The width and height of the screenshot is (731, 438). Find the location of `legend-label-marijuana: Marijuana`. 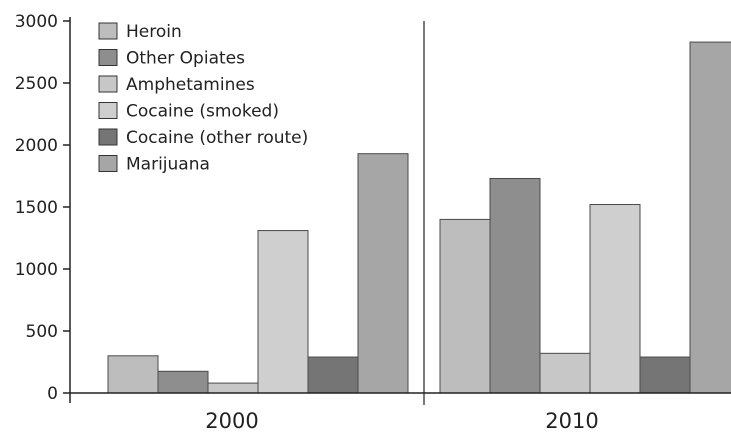

legend-label-marijuana: Marijuana is located at coordinates (168, 165).